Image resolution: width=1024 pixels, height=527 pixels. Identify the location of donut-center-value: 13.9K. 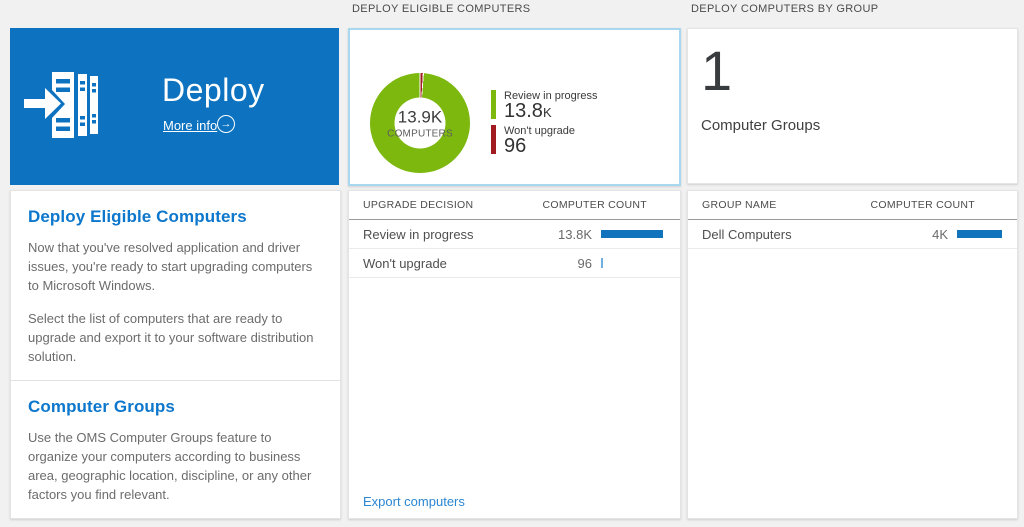
(420, 116).